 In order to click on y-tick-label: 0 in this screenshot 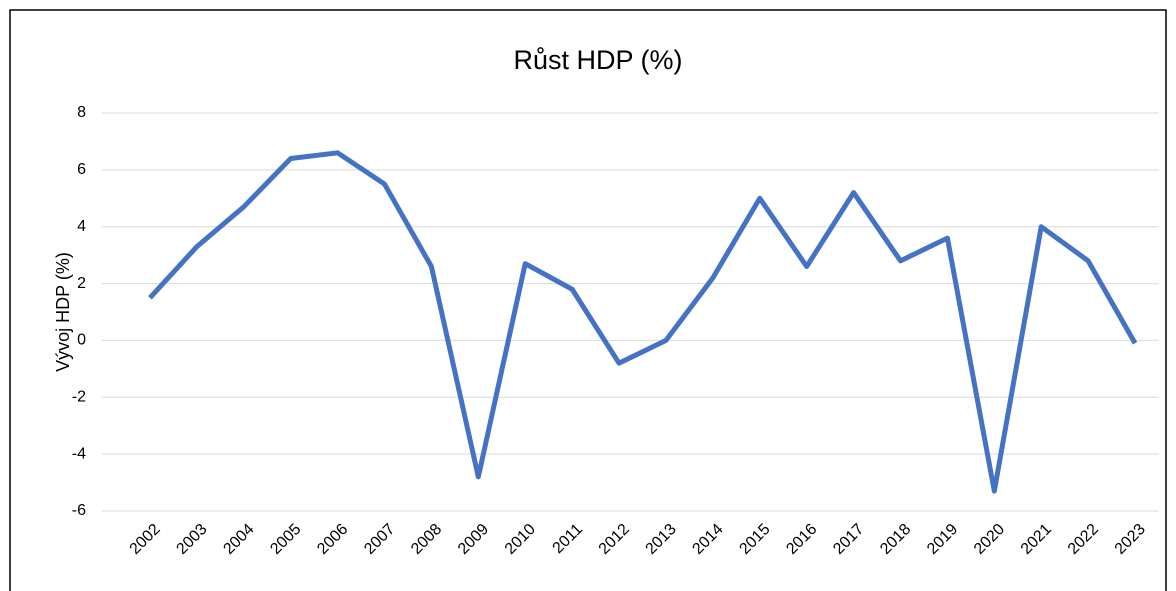, I will do `click(81, 340)`.